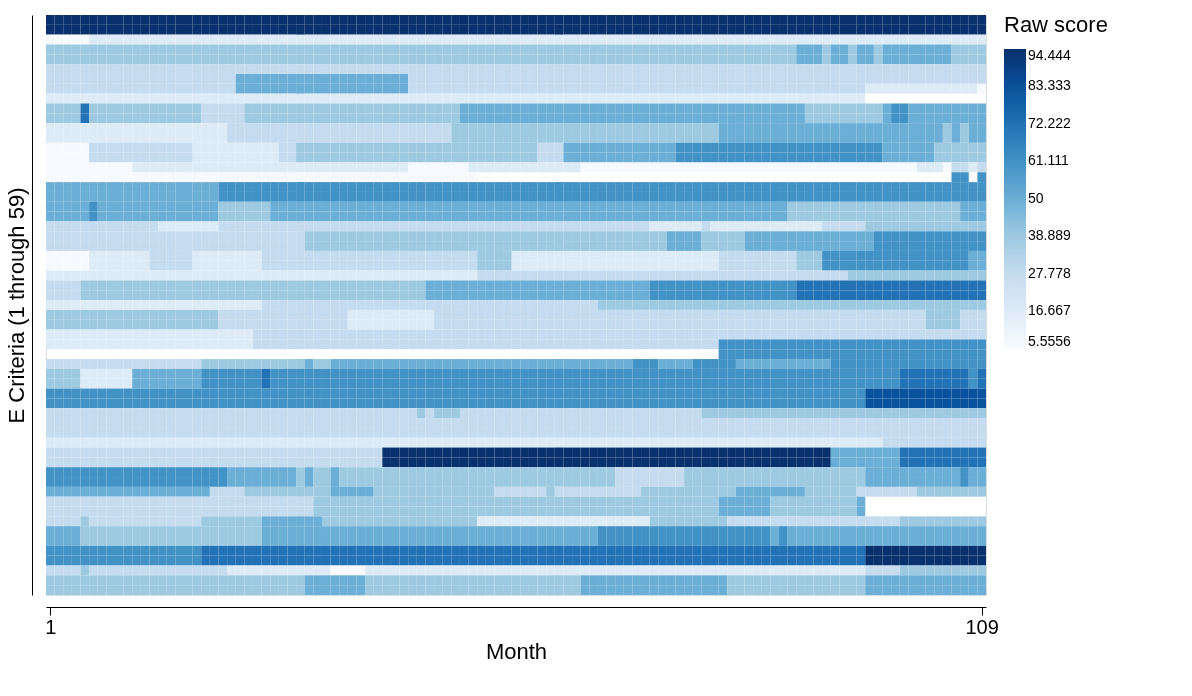  Describe the element at coordinates (1050, 310) in the screenshot. I see `color-bar-label: 16.667` at that location.